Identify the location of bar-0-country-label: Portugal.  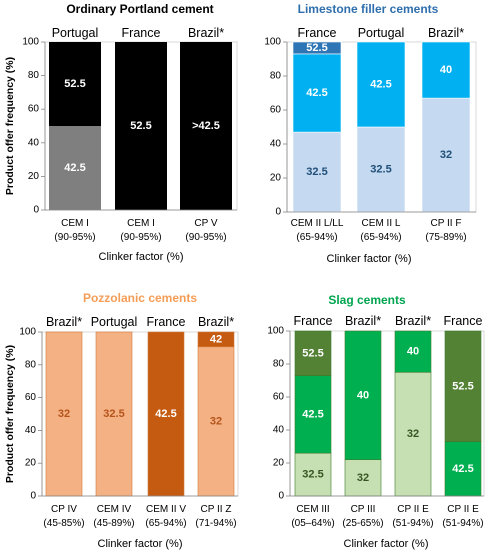
(75, 33).